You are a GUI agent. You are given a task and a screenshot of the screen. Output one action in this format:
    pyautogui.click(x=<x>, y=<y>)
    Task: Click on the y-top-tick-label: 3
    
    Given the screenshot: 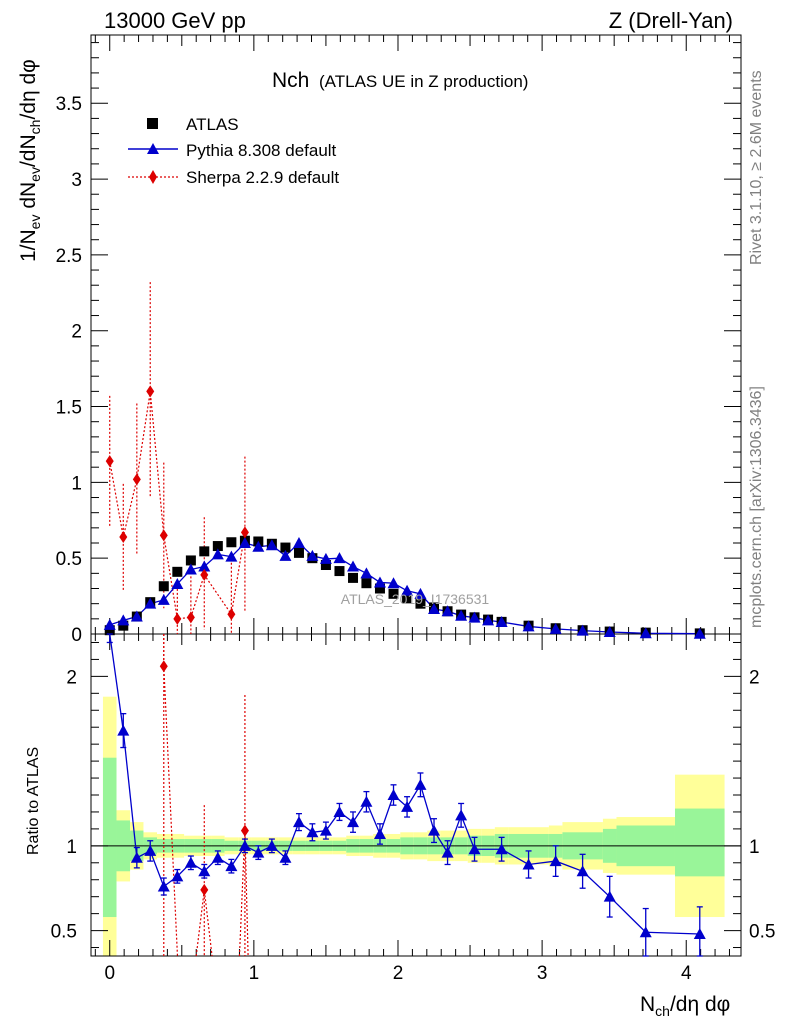 What is the action you would take?
    pyautogui.click(x=76, y=180)
    